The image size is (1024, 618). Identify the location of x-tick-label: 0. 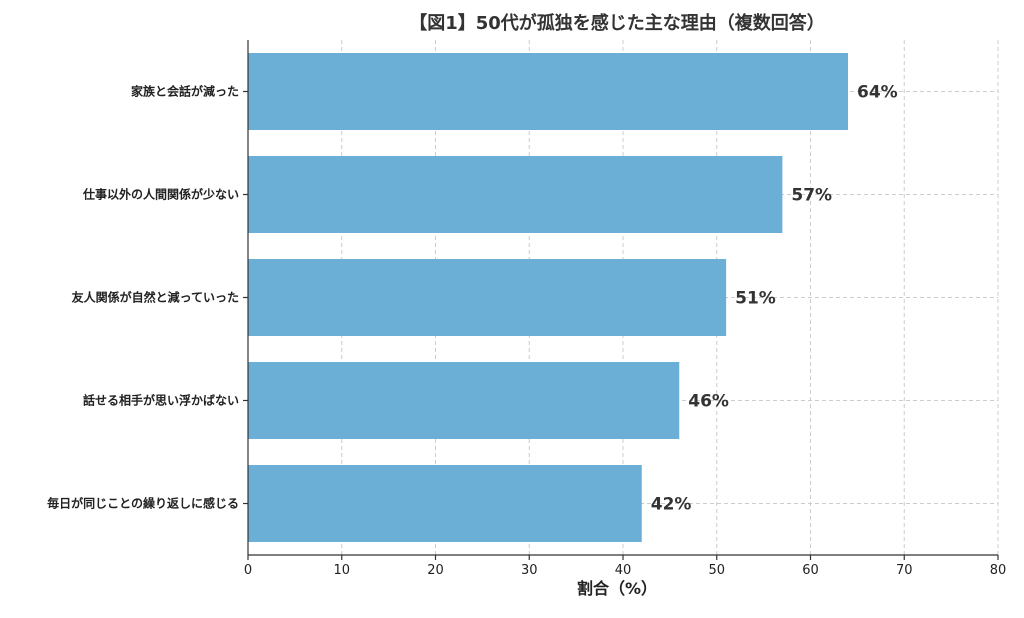
(248, 570).